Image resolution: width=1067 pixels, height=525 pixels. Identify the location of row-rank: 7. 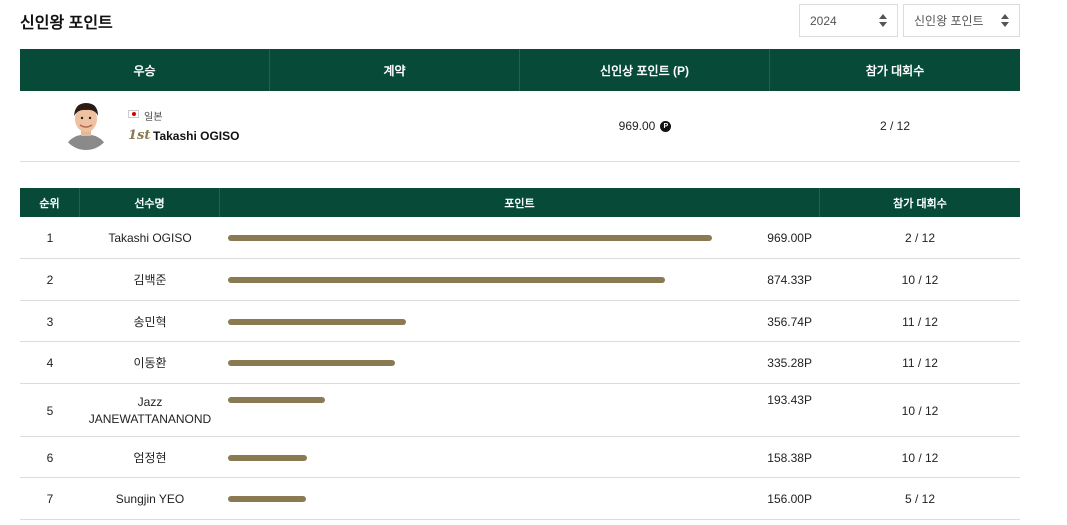
(50, 499).